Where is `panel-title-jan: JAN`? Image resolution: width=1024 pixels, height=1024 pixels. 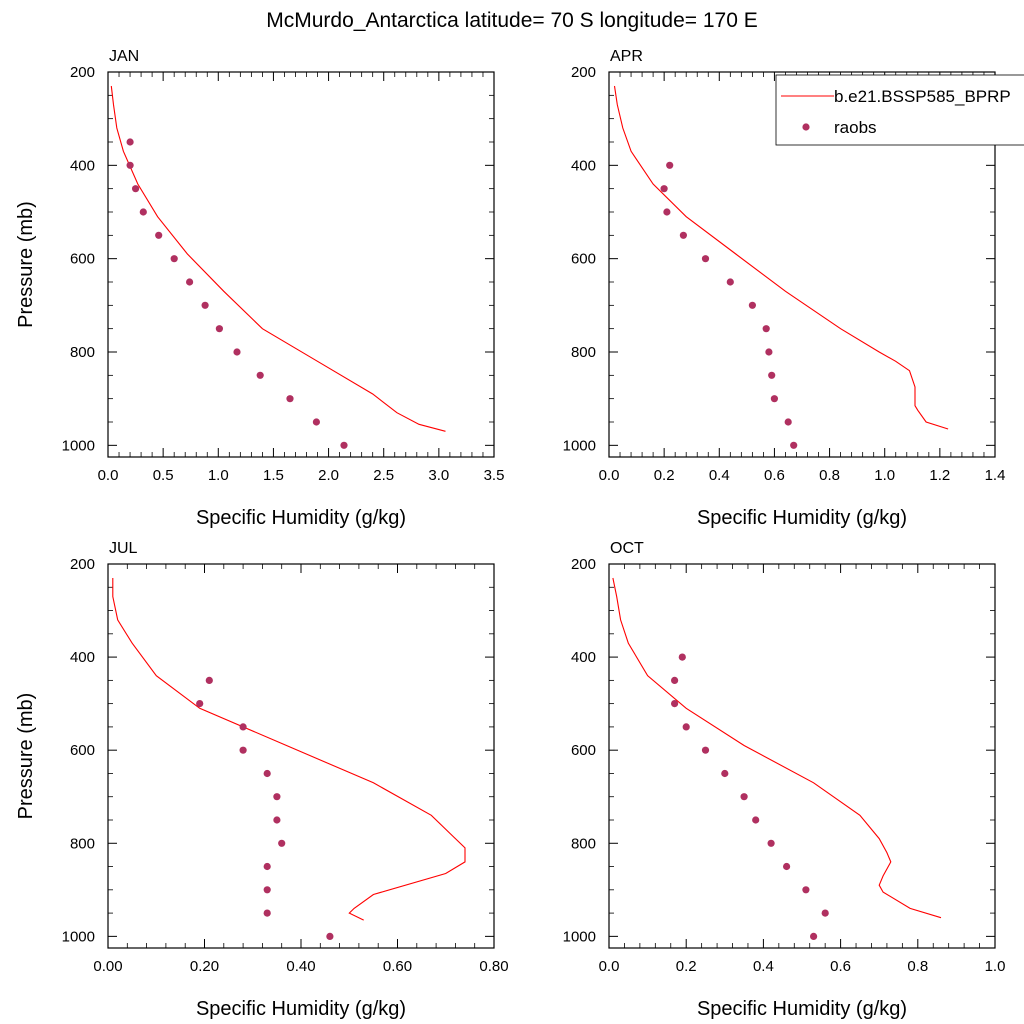 panel-title-jan: JAN is located at coordinates (124, 56).